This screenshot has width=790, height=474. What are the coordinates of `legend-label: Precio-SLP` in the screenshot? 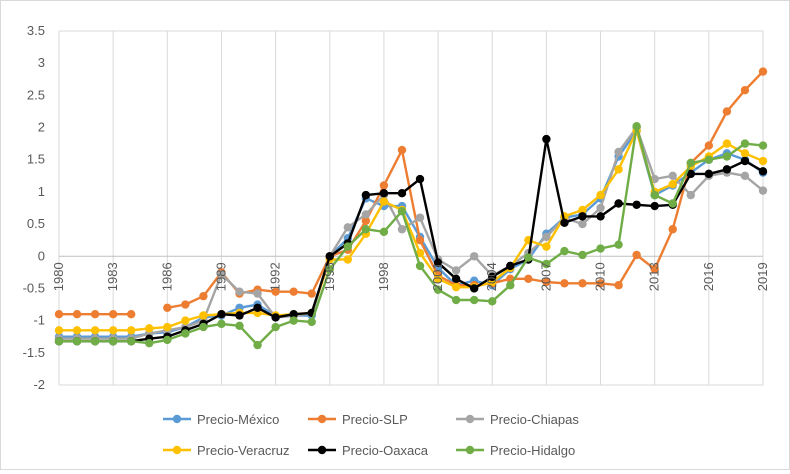 It's located at (375, 419).